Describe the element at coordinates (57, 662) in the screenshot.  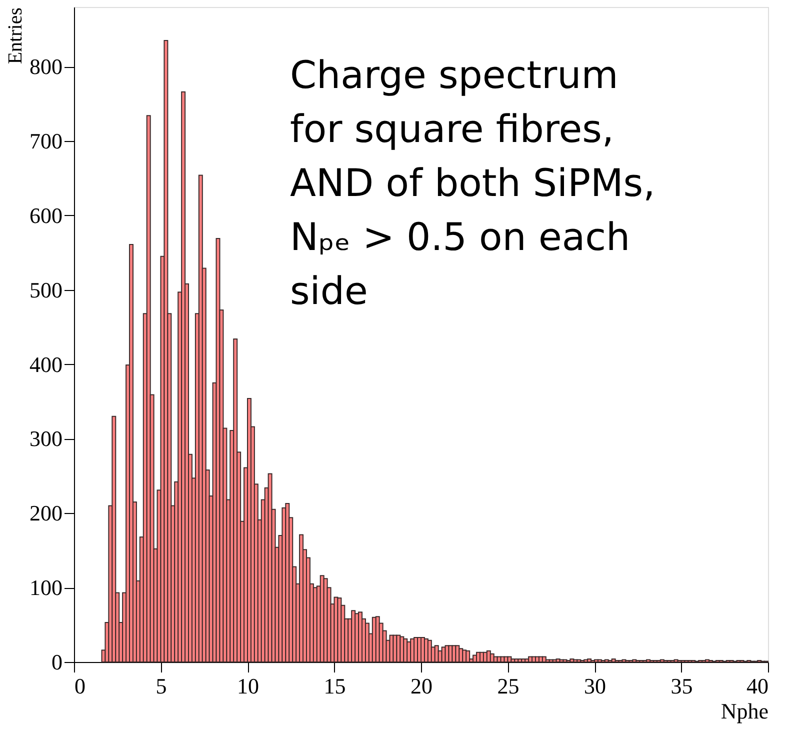
I see `y-tick-label: 0` at that location.